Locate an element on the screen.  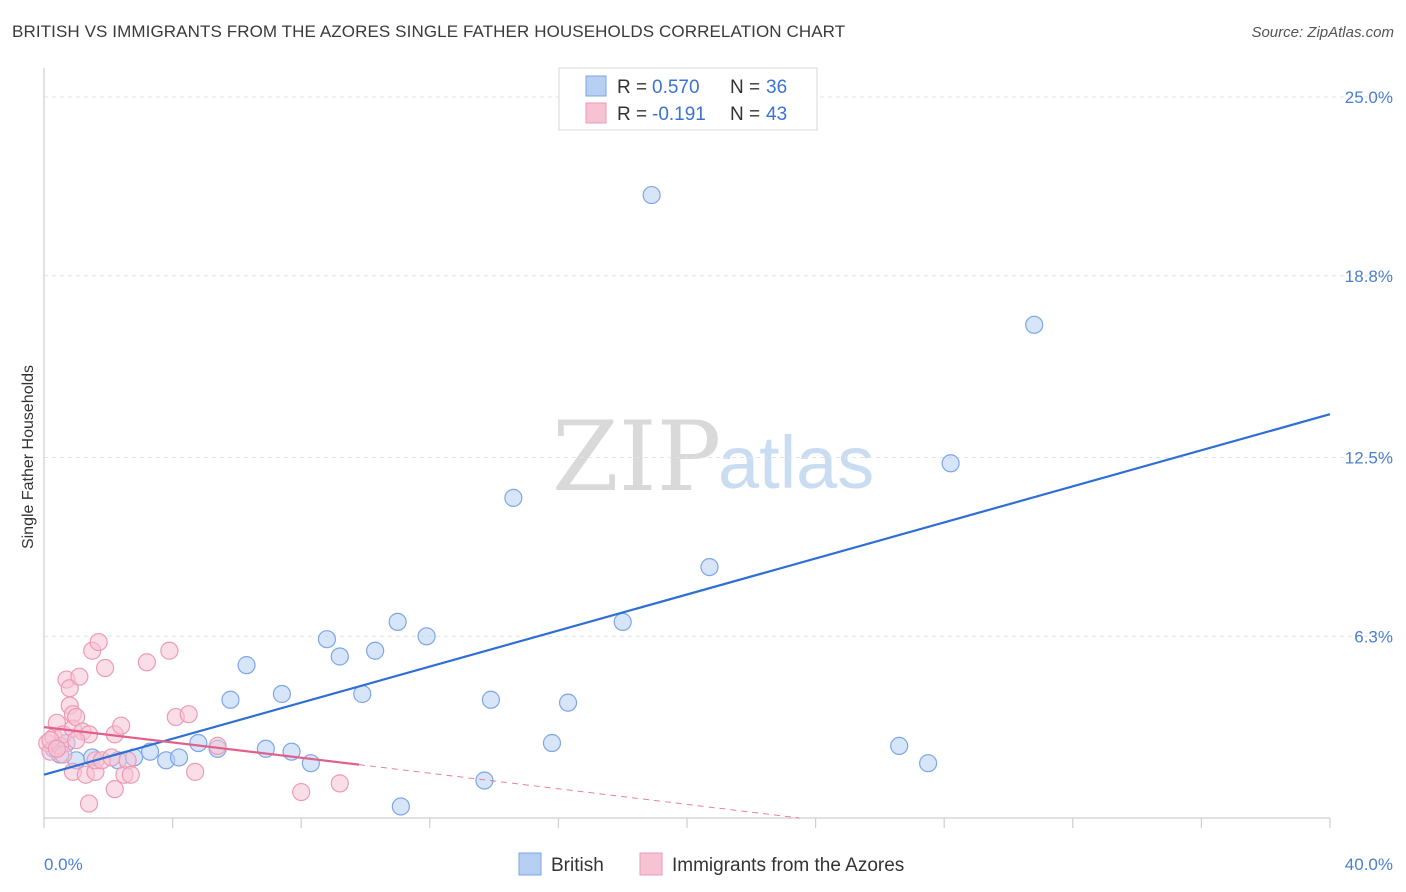
bottom-legend-label-azores: Immigrants from the Azores is located at coordinates (788, 865).